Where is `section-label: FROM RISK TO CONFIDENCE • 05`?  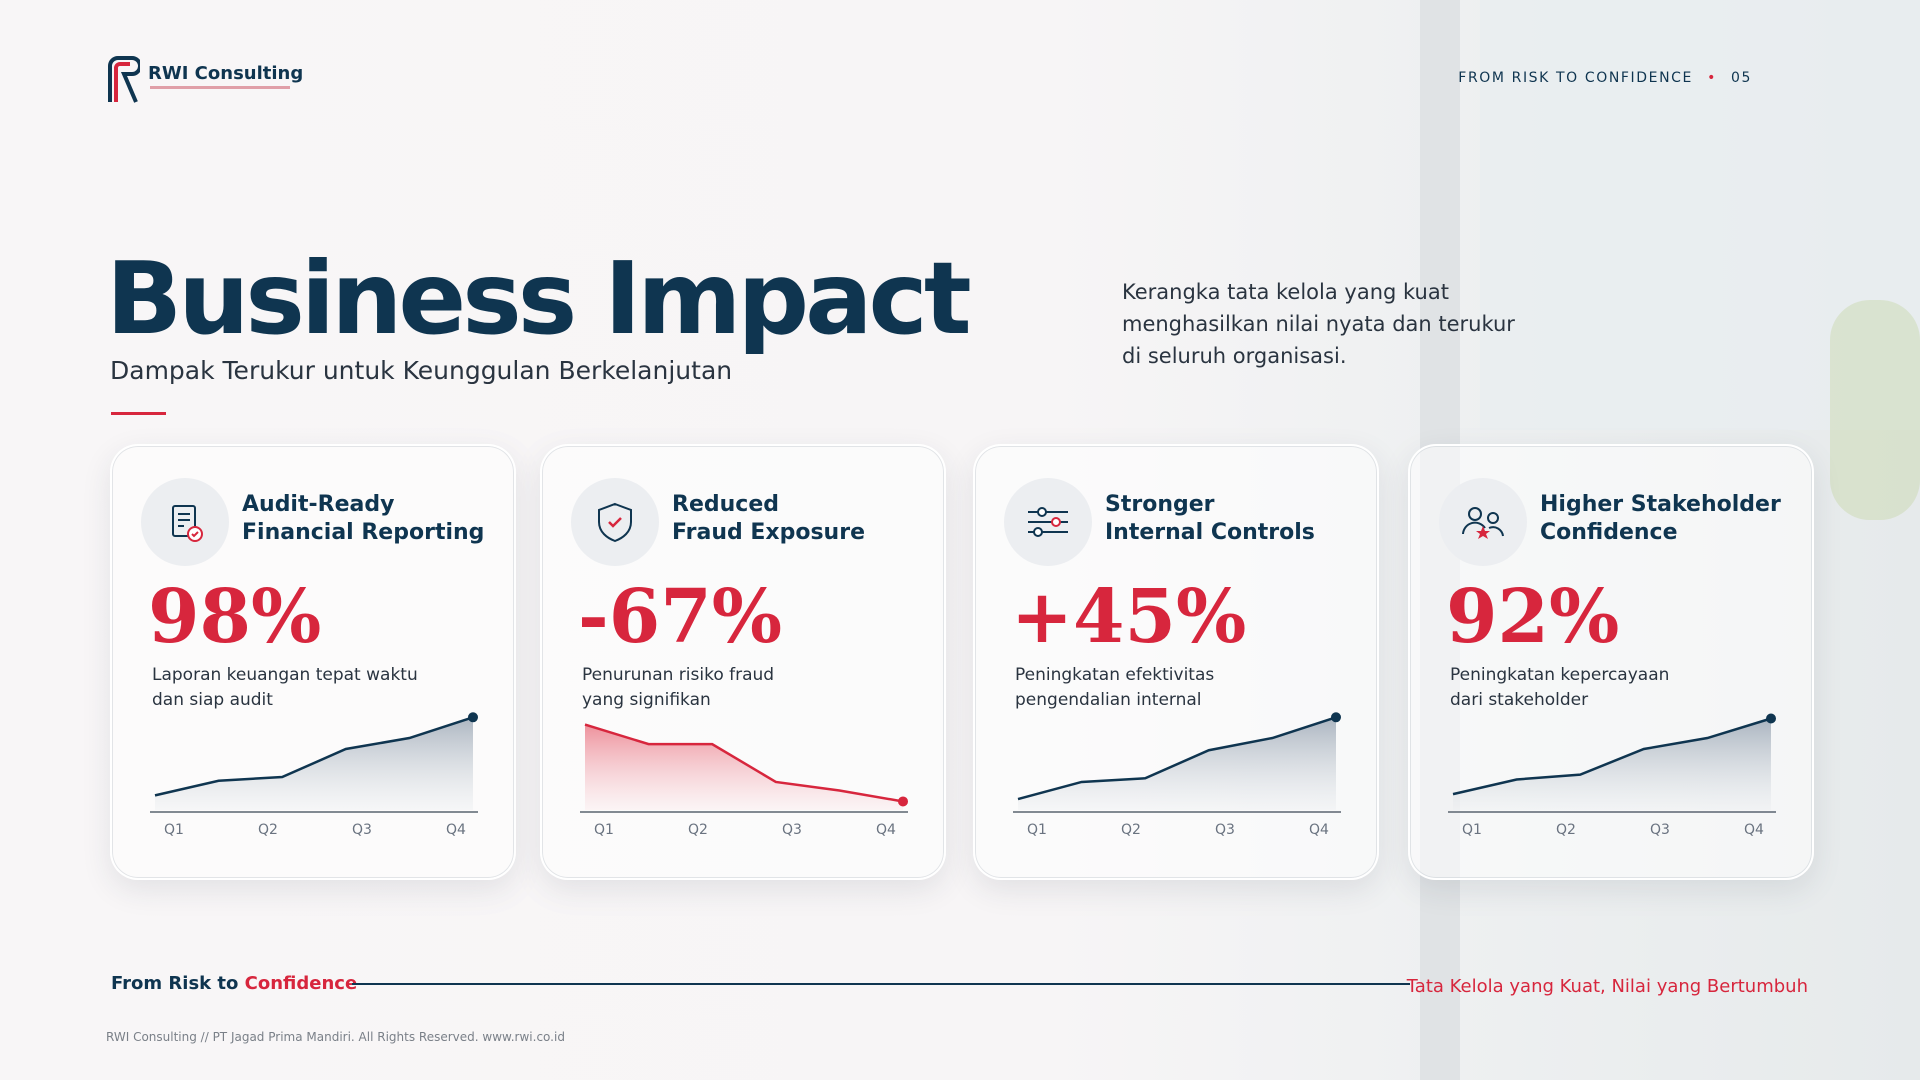
section-label: FROM RISK TO CONFIDENCE • 05 is located at coordinates (1605, 78).